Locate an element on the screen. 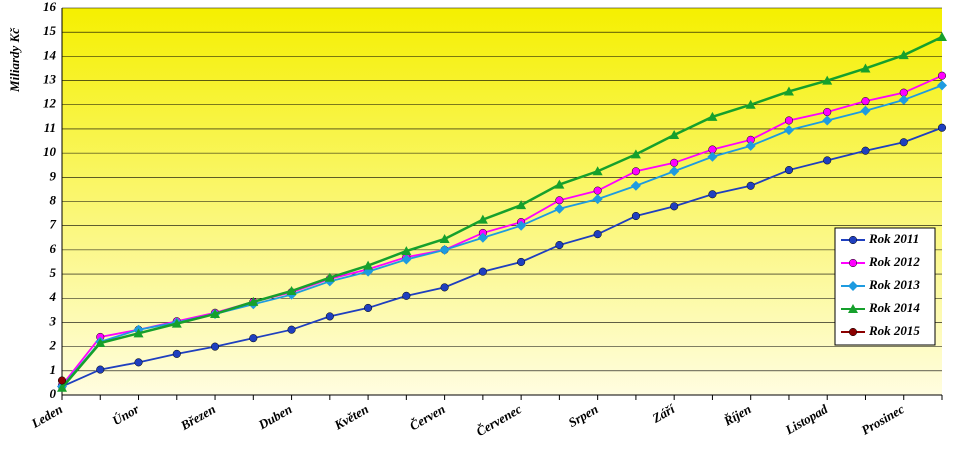  x-tick-label: Květen is located at coordinates (351, 417).